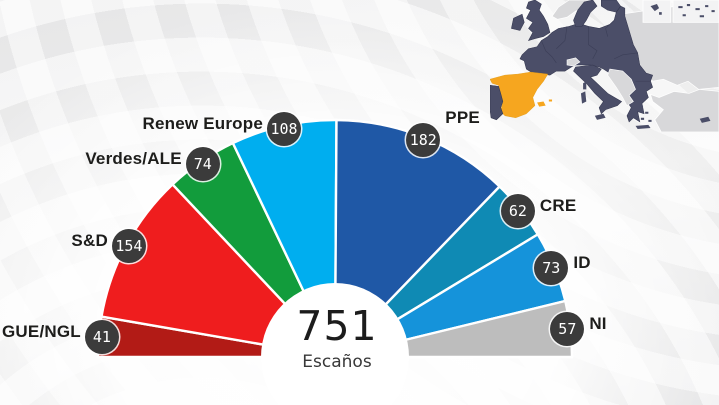 The height and width of the screenshot is (405, 719). Describe the element at coordinates (585, 13) in the screenshot. I see `map-country-sweden` at that location.